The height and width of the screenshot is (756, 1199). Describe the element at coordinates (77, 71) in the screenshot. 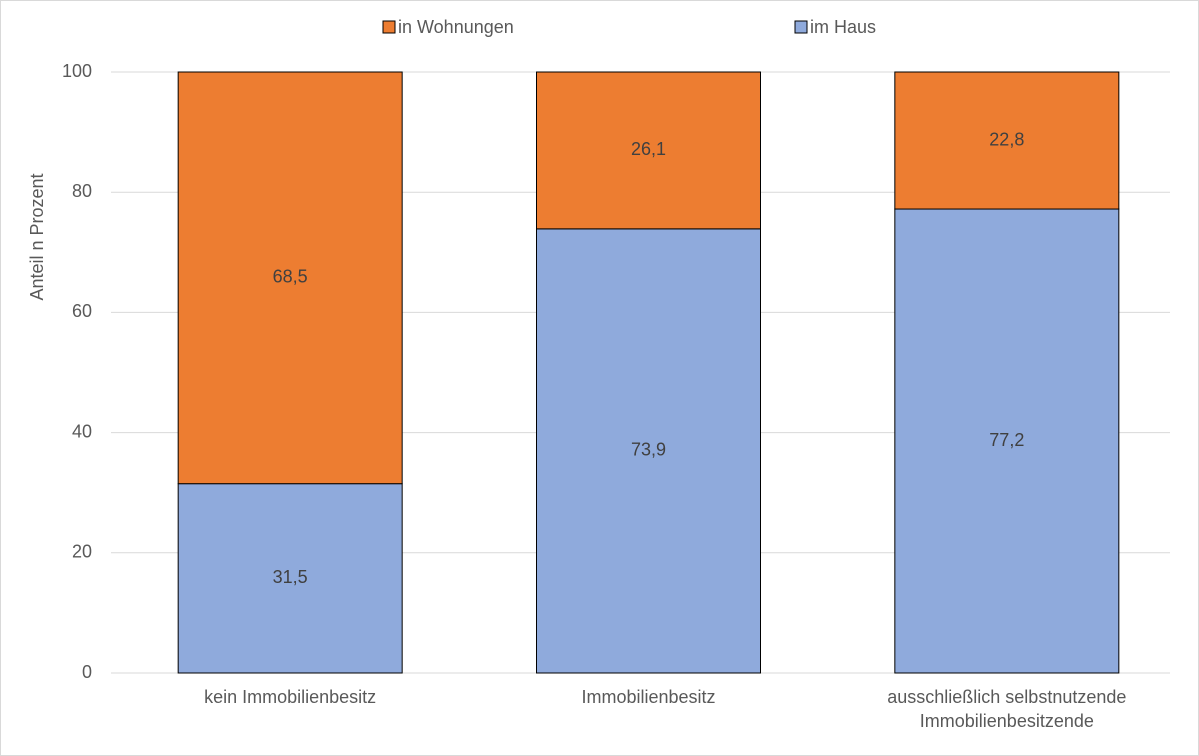

I see `y-tick-label: 100` at that location.